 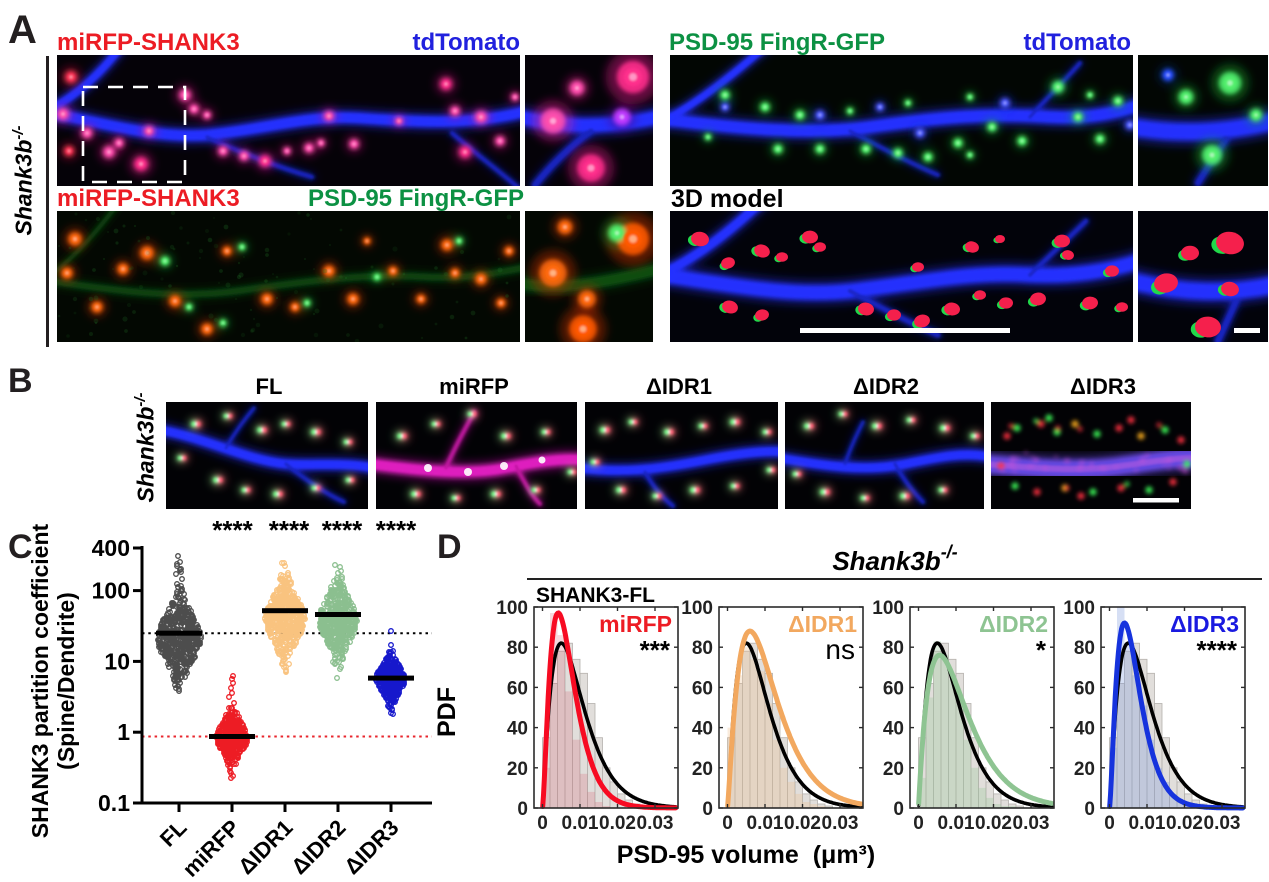 I want to click on svg-text: 1, so click(x=123, y=732).